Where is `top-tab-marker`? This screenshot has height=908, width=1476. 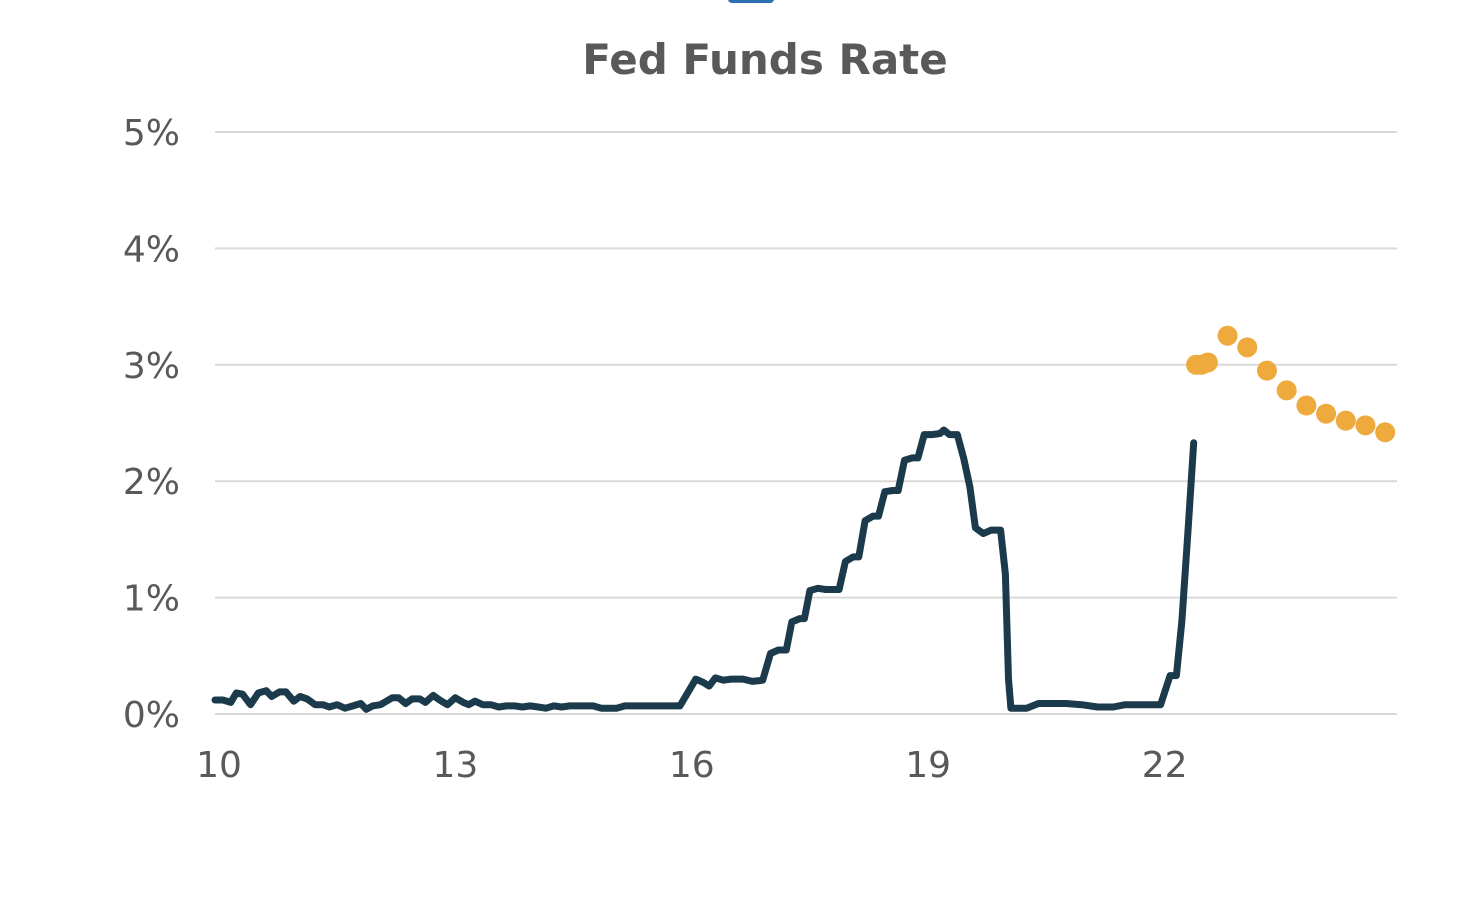 top-tab-marker is located at coordinates (751, 1).